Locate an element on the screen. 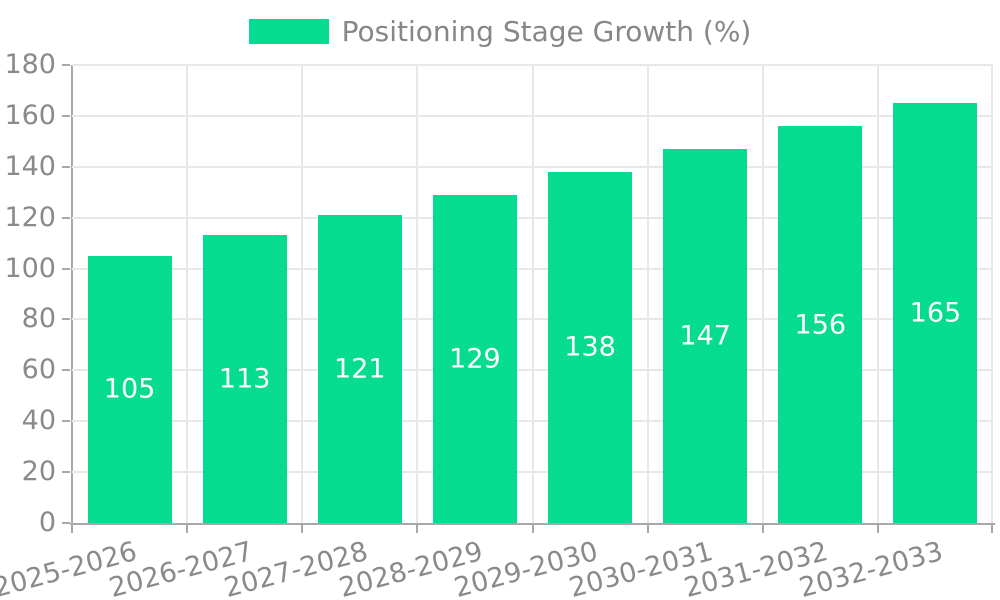 This screenshot has width=1000, height=600. y-axis-label: 20 is located at coordinates (38, 471).